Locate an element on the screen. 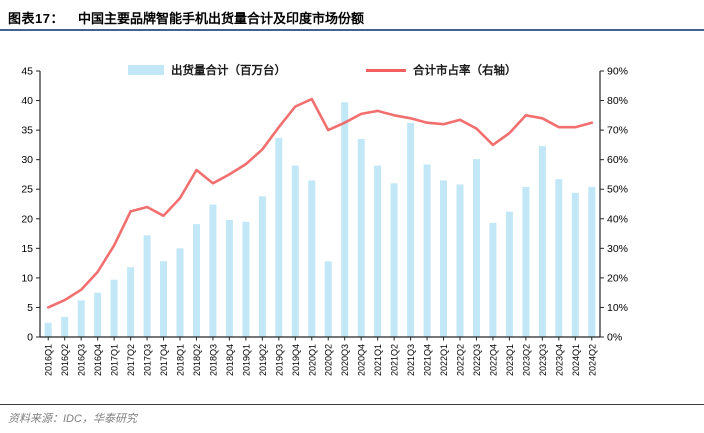 Image resolution: width=704 pixels, height=433 pixels. legend-item-share: 合计市占率（右轴） is located at coordinates (441, 70).